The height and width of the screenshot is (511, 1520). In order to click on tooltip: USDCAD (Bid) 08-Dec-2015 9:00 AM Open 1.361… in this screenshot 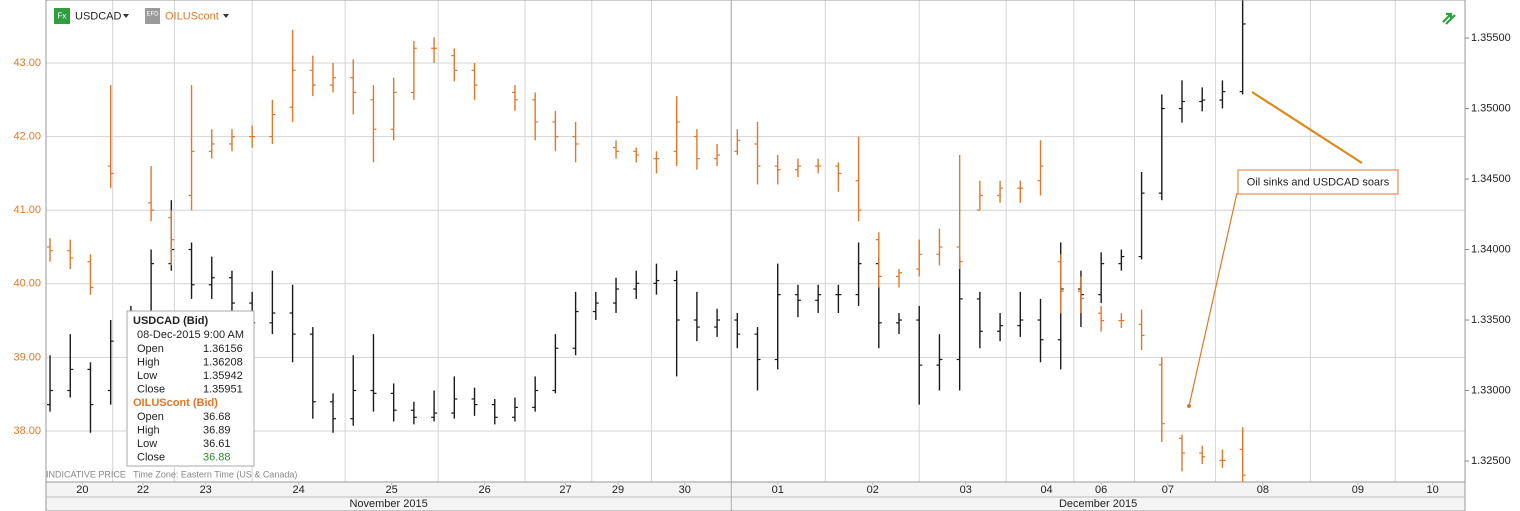, I will do `click(190, 388)`.